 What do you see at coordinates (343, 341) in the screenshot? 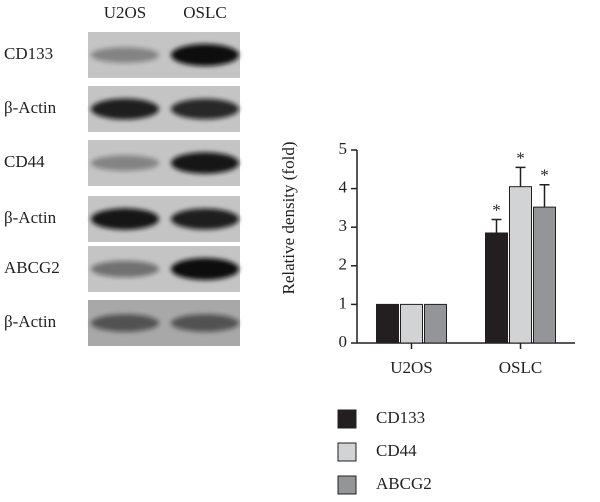
I see `y-tick-label: 0` at bounding box center [343, 341].